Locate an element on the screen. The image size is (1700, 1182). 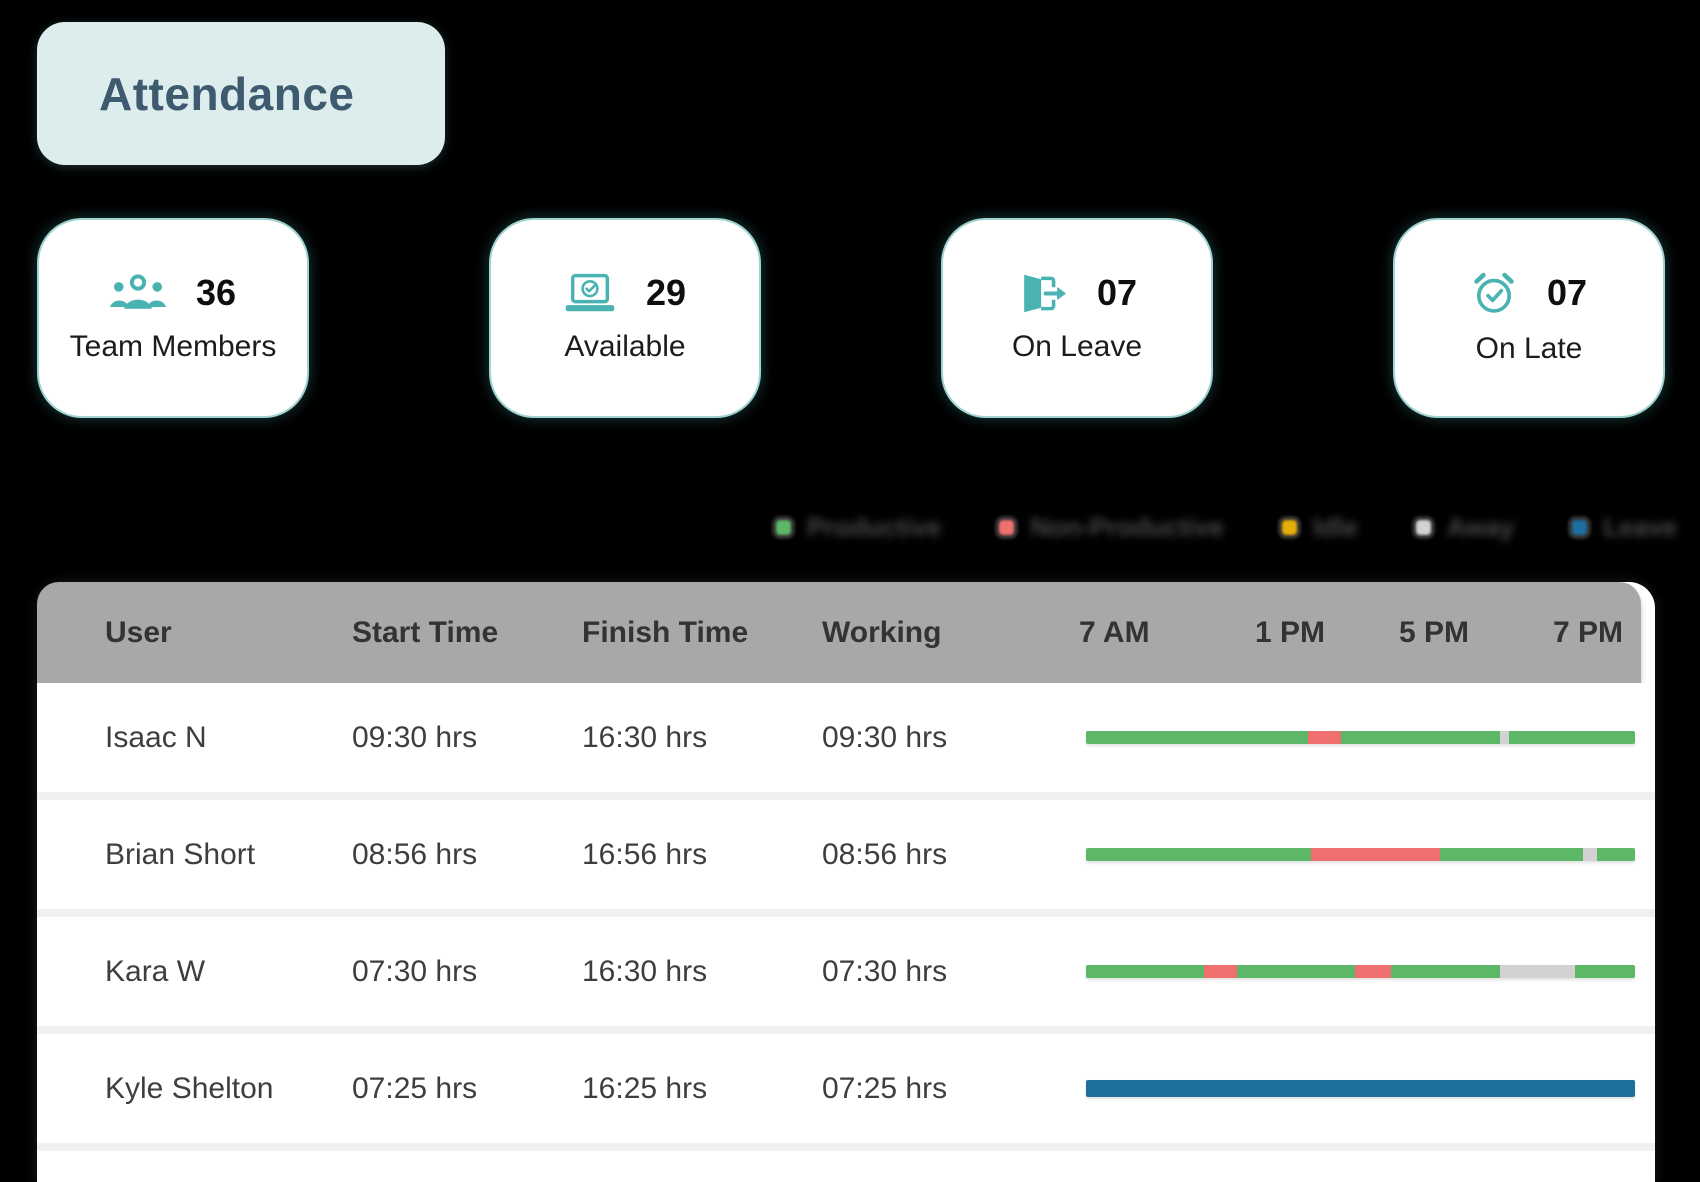
timeline-segment-leave is located at coordinates (1360, 1088).